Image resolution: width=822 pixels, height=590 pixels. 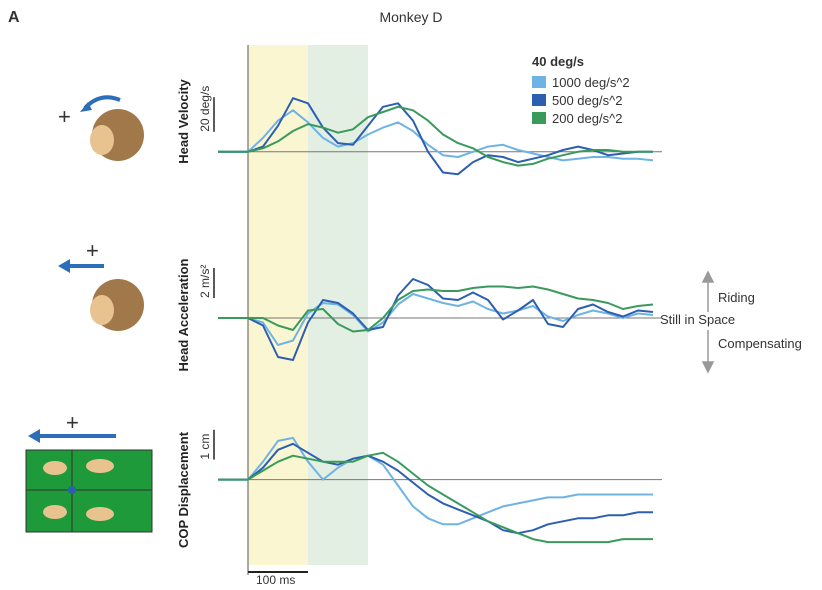 What do you see at coordinates (410, 17) in the screenshot?
I see `title: Monkey D` at bounding box center [410, 17].